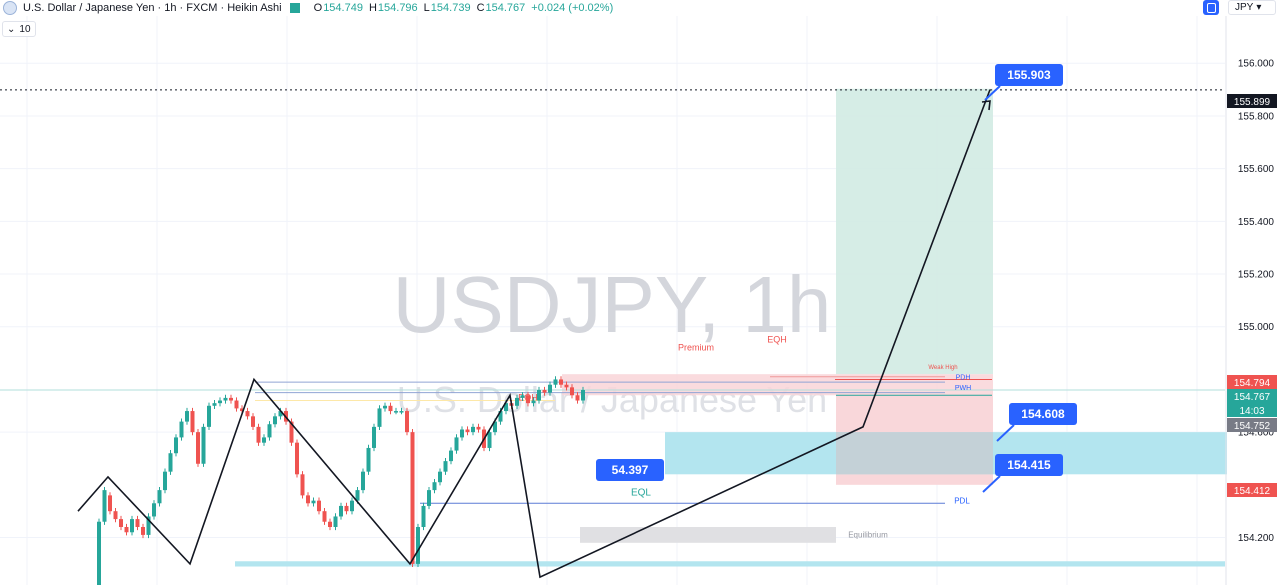 This screenshot has width=1280, height=585. Describe the element at coordinates (962, 500) in the screenshot. I see `level-label: PDL` at that location.